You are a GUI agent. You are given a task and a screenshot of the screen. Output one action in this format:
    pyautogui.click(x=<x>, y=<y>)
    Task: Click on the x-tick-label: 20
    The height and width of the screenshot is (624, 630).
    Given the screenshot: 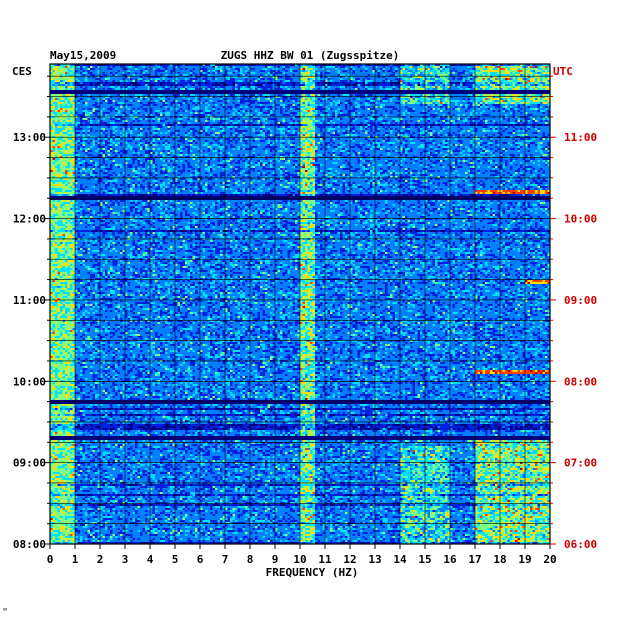 What is the action you would take?
    pyautogui.click(x=549, y=559)
    